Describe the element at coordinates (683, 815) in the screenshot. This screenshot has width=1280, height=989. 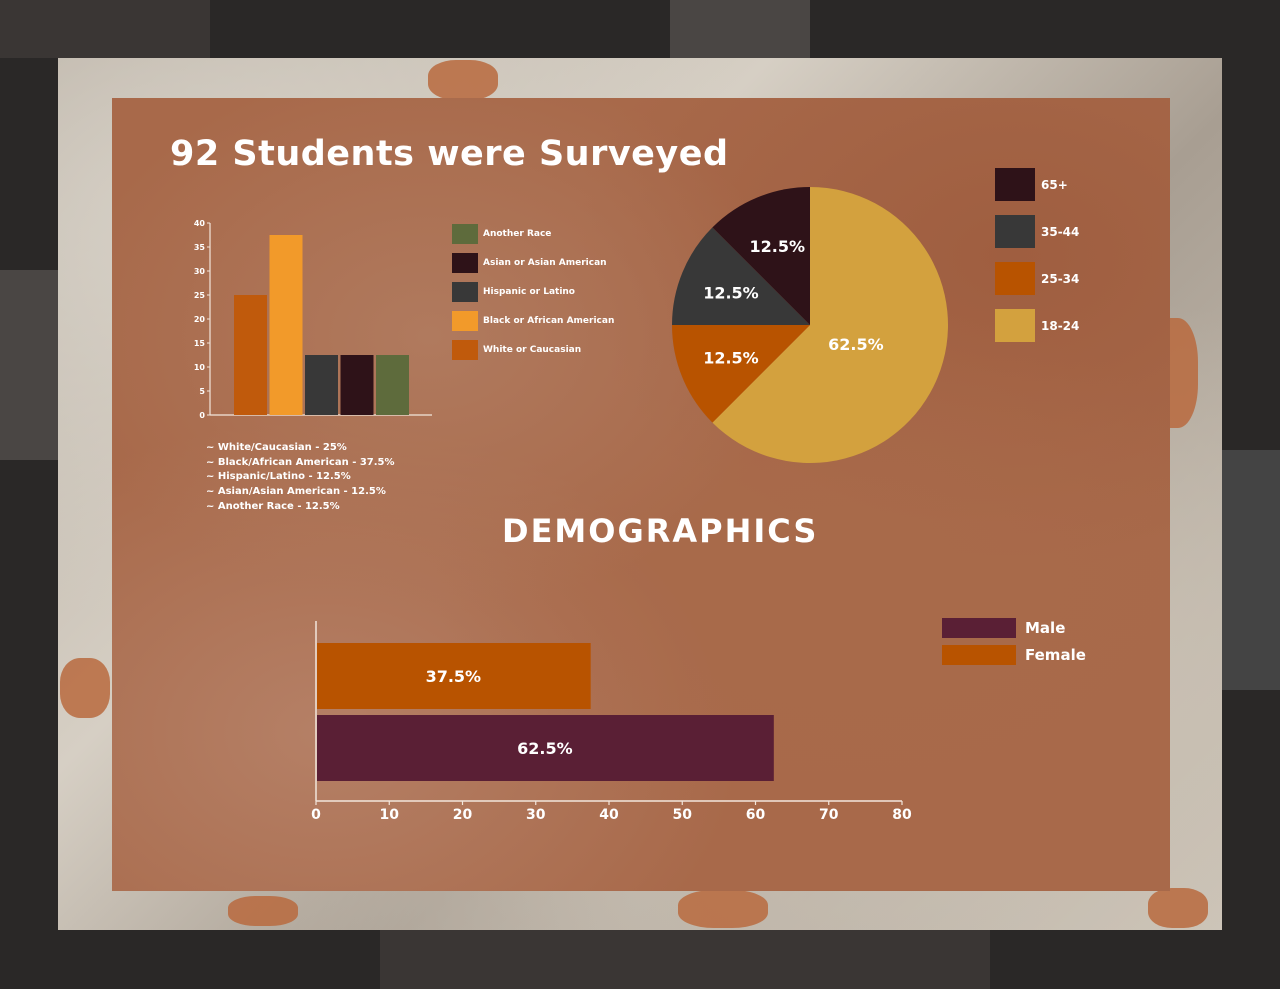
I see `x-tick-label: 50` at that location.